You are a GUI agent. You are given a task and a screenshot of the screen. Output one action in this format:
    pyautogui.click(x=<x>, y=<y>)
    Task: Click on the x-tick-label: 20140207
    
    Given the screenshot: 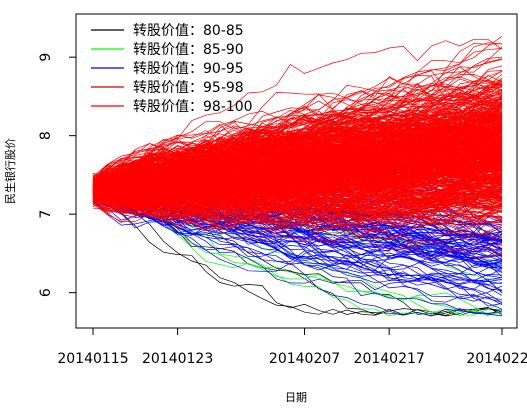 What is the action you would take?
    pyautogui.click(x=304, y=359)
    